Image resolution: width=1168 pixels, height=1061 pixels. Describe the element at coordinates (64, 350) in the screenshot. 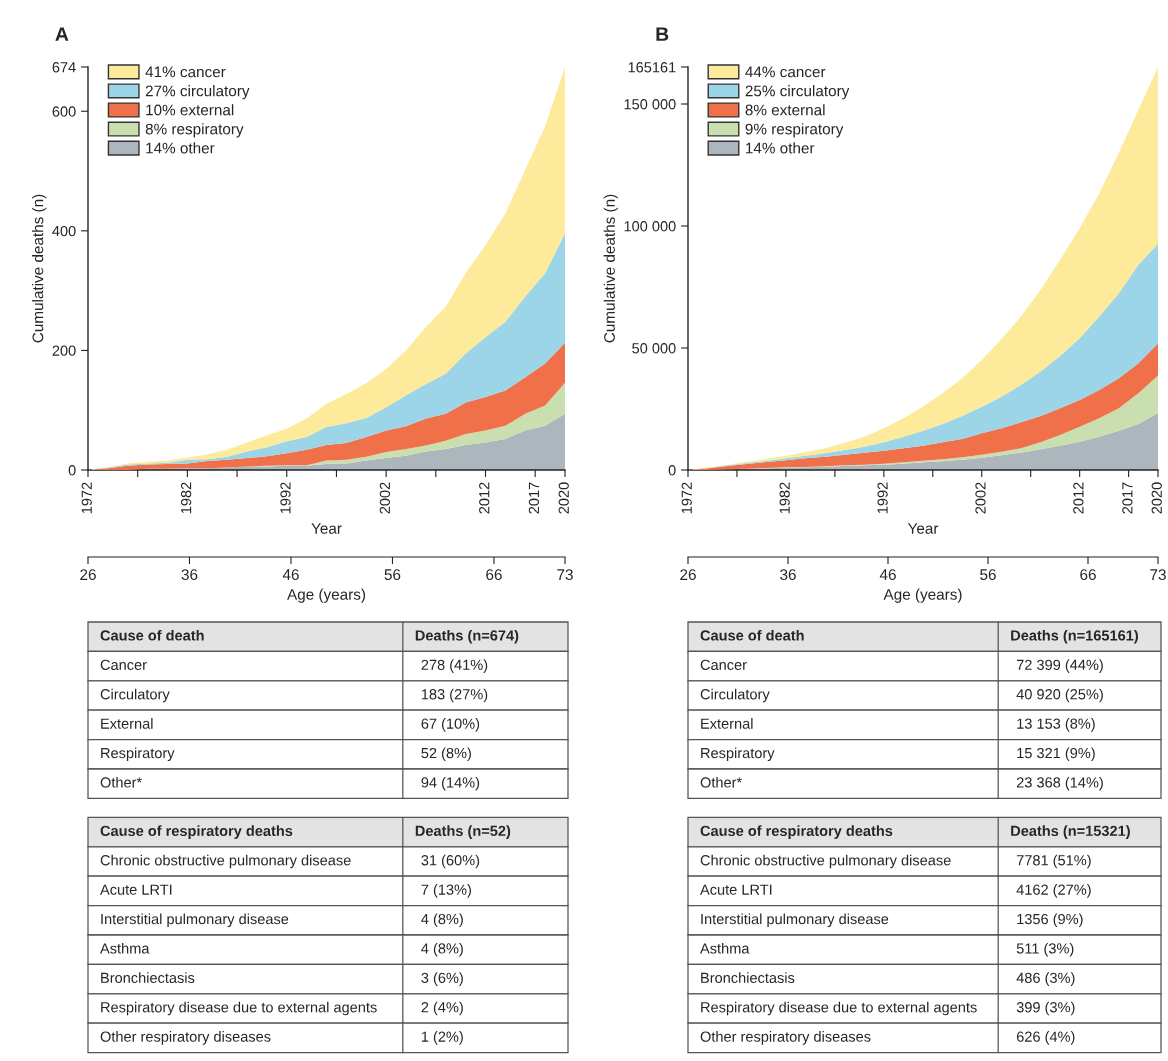

I see `y-tick-label: 200` at that location.